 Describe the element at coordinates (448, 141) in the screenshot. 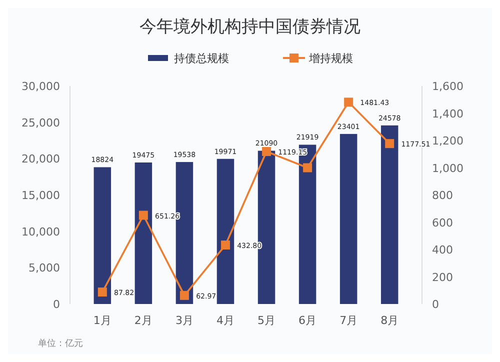

I see `y2-tick-label: 1,200` at that location.